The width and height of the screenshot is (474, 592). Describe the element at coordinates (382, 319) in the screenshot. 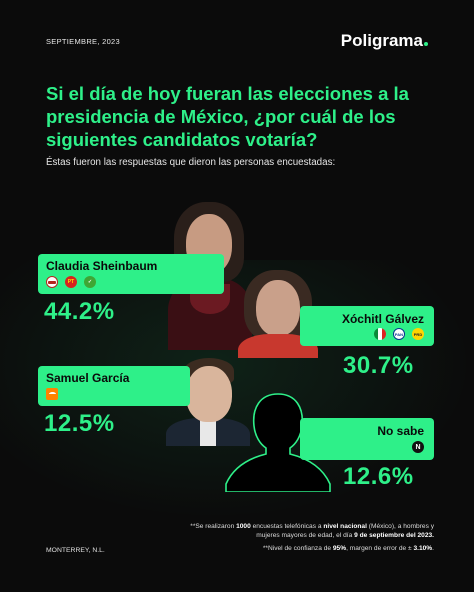

I see `candidate-name: Xóchitl Gálvez` at that location.